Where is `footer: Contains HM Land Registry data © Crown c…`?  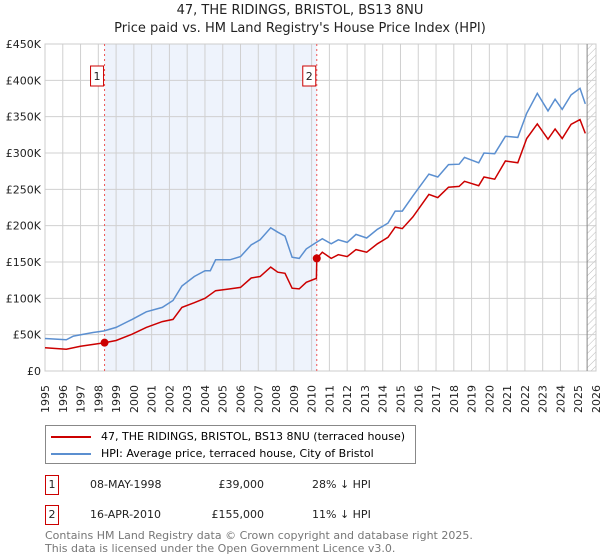 footer: Contains HM Land Registry data © Crown c… is located at coordinates (259, 542).